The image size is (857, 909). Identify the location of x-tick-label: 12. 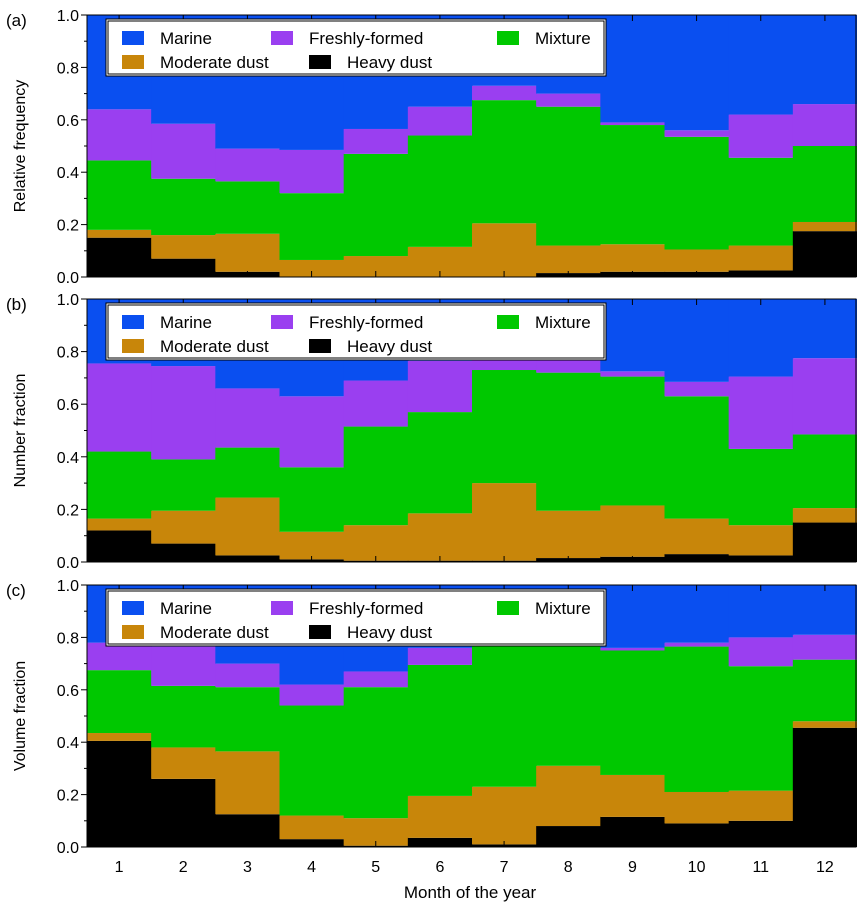
(825, 867).